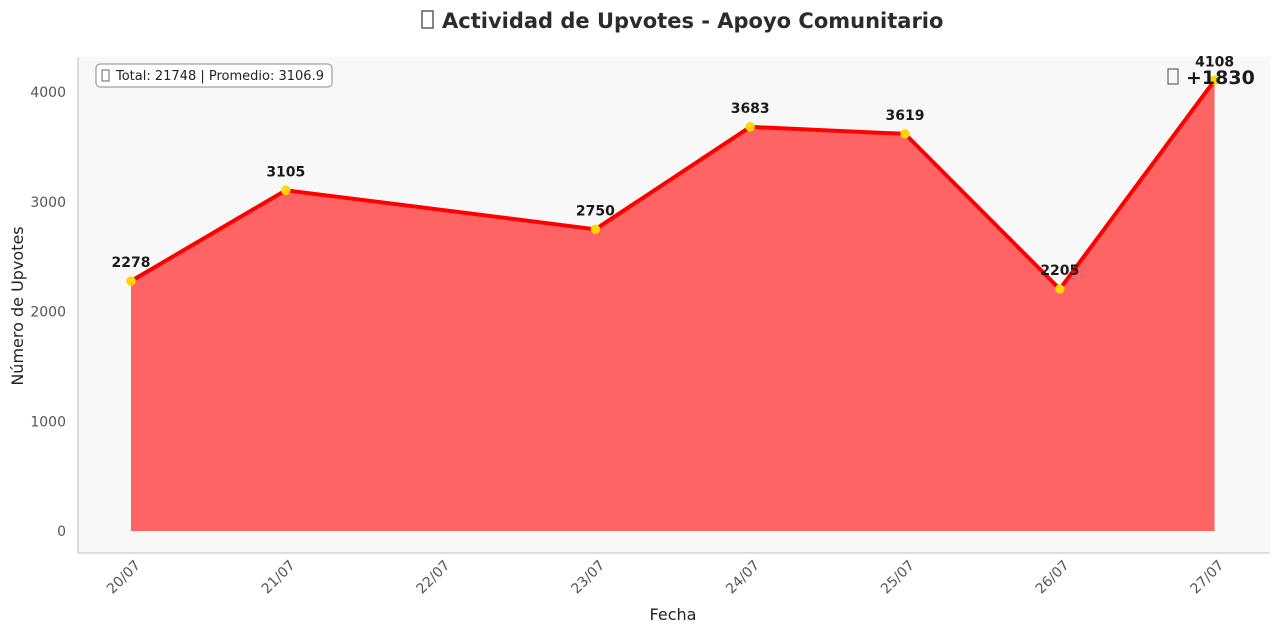  Describe the element at coordinates (124, 578) in the screenshot. I see `x-tick-label: 20/07` at that location.